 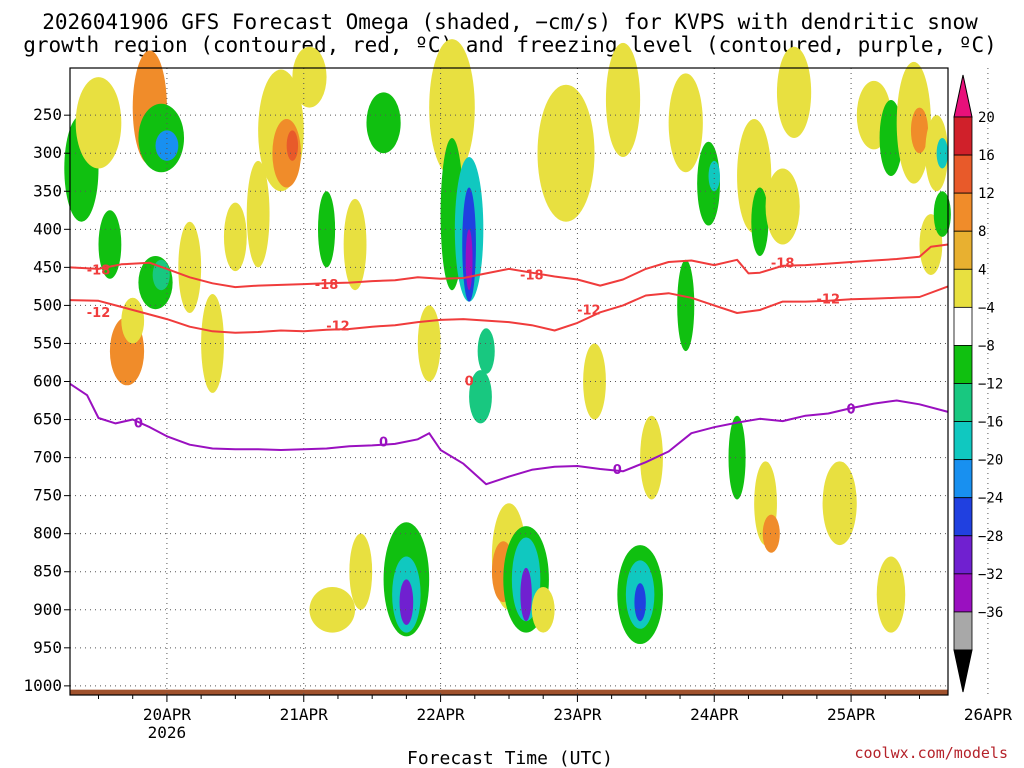 I want to click on y-tick-label: 400, so click(x=47, y=228).